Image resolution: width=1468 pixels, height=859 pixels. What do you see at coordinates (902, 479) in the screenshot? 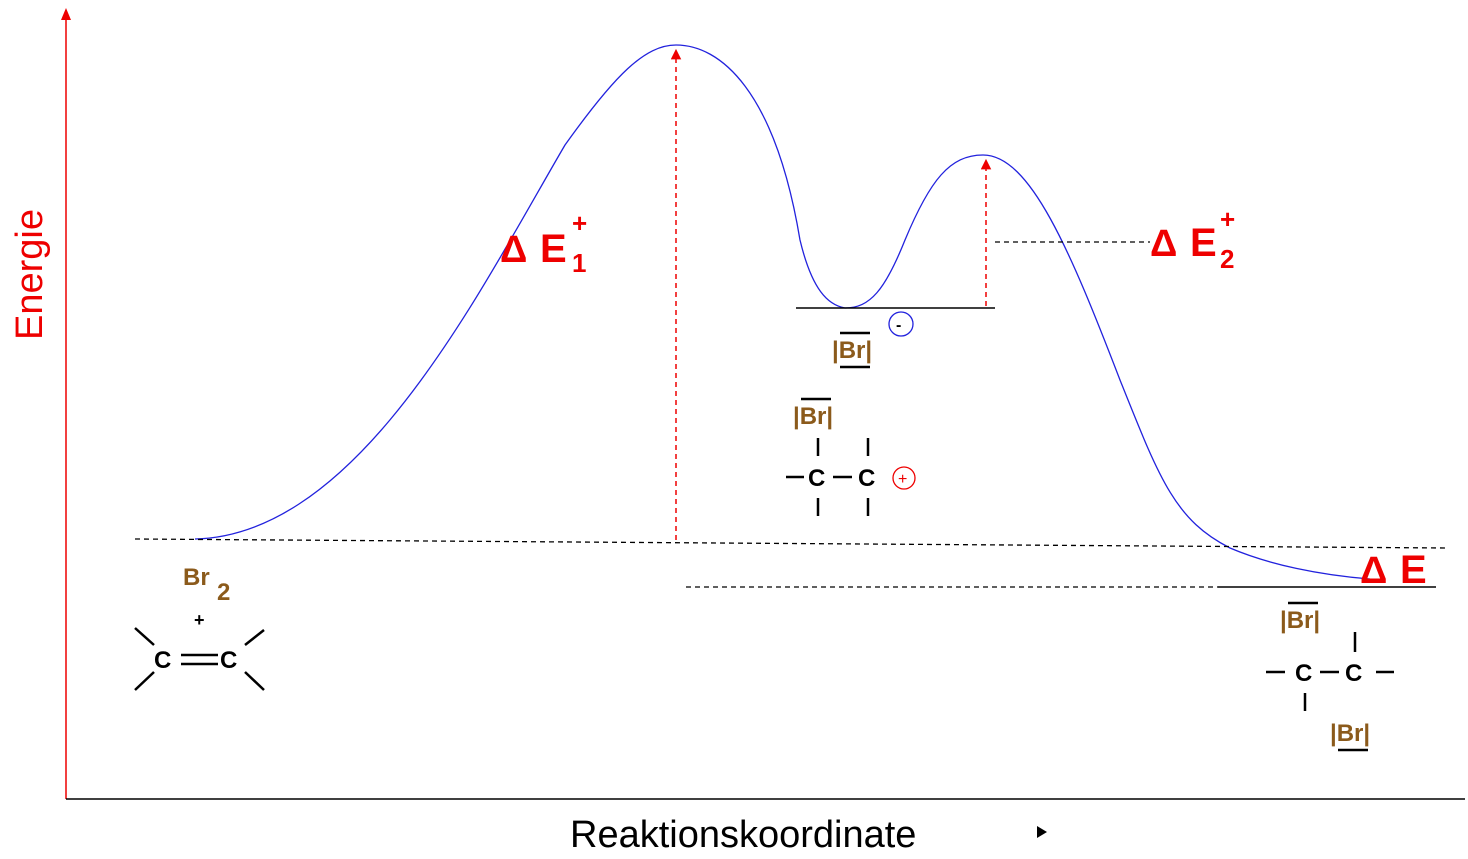
I see `carbocation-charge: +` at bounding box center [902, 479].